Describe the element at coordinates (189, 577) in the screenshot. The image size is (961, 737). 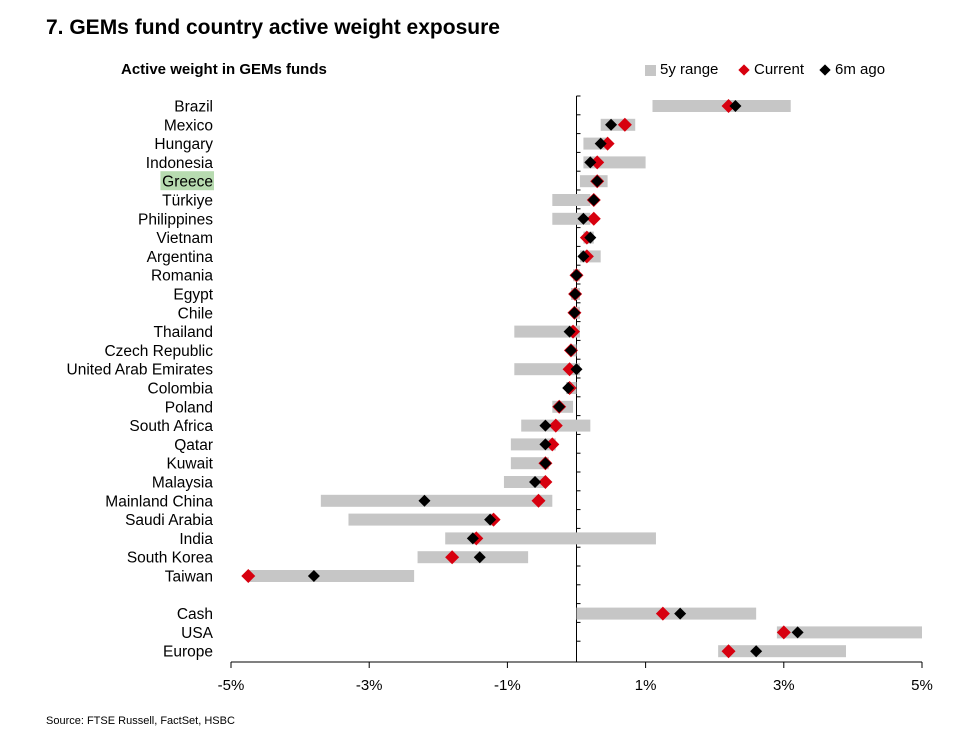
I see `category-label-taiwan: Taiwan` at that location.